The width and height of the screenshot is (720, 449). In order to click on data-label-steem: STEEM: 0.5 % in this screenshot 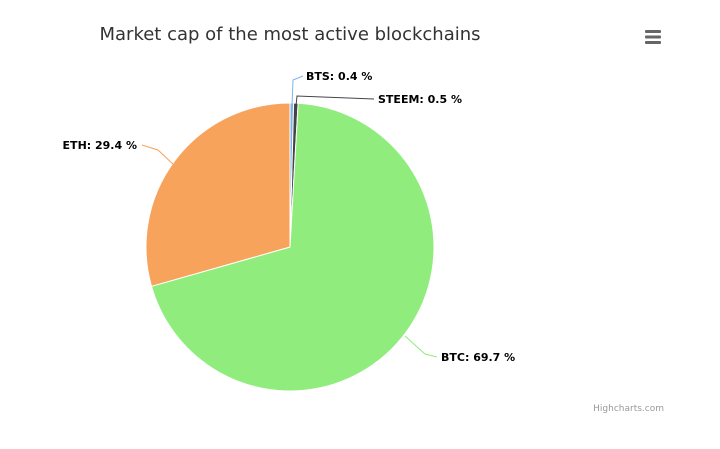, I will do `click(420, 99)`.